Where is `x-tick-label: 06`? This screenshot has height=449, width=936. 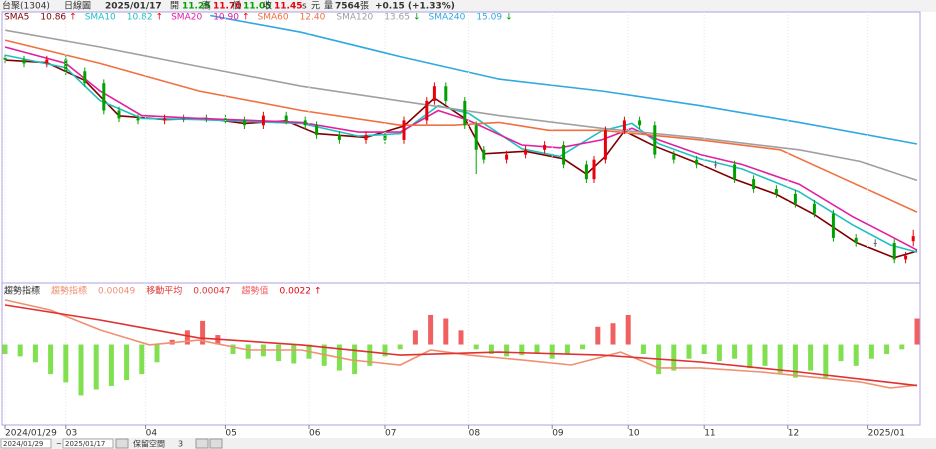
x-tick-label: 06 is located at coordinates (315, 434).